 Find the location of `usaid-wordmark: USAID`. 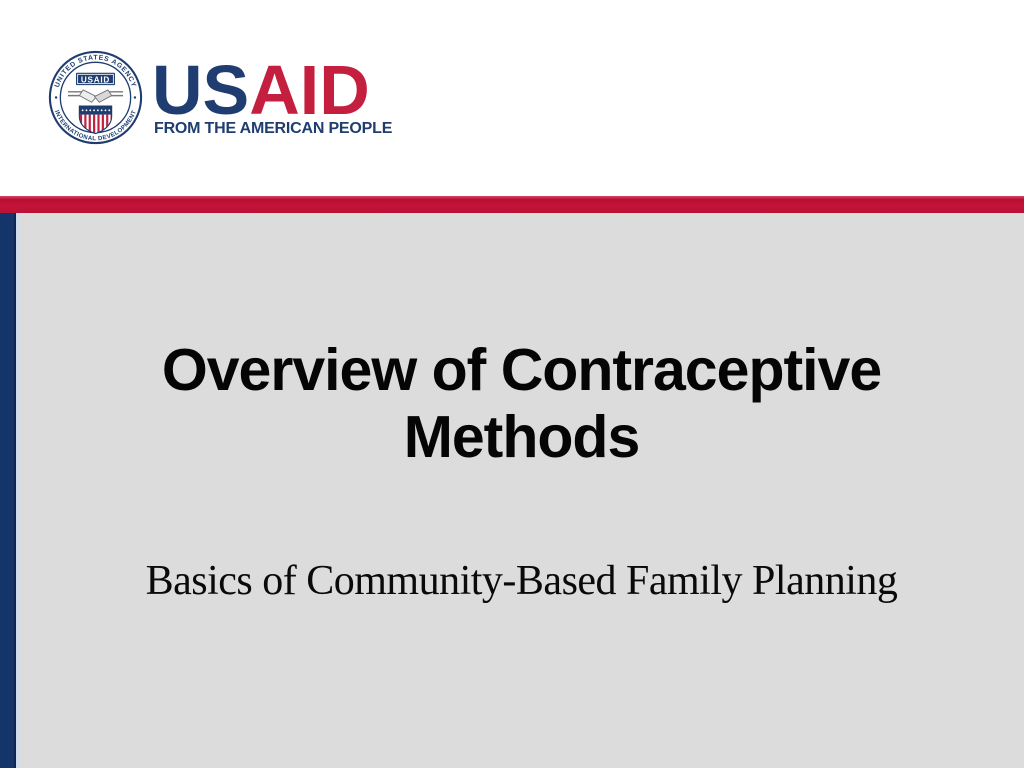

usaid-wordmark: USAID is located at coordinates (261, 90).